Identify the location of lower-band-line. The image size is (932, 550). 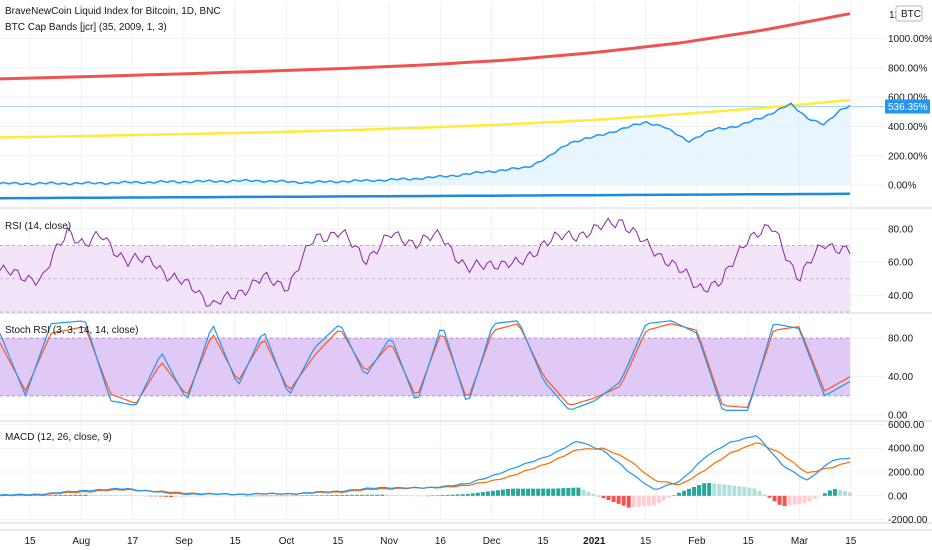
(425, 196).